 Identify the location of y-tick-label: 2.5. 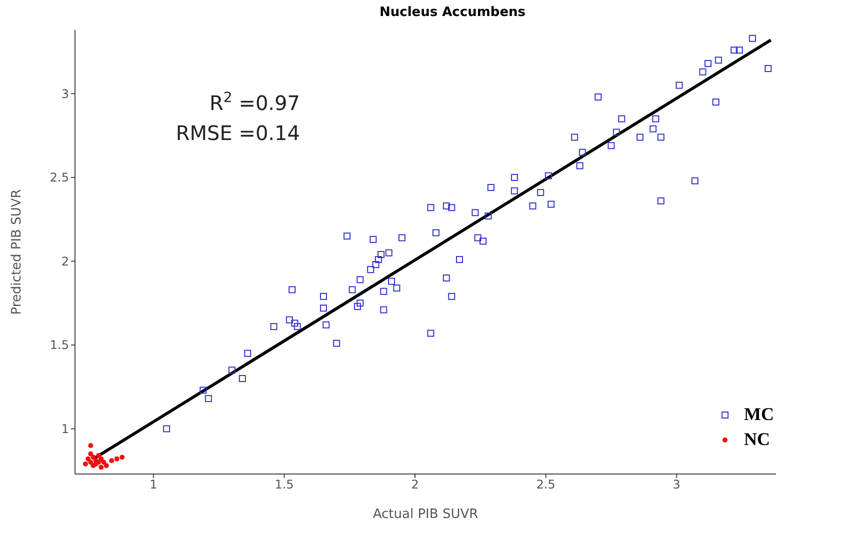
(59, 177).